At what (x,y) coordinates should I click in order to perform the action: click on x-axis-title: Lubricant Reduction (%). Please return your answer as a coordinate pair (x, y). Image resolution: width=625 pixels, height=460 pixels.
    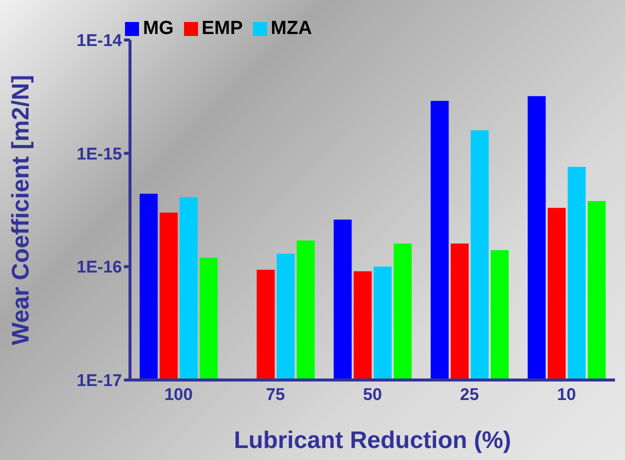
    Looking at the image, I should click on (373, 440).